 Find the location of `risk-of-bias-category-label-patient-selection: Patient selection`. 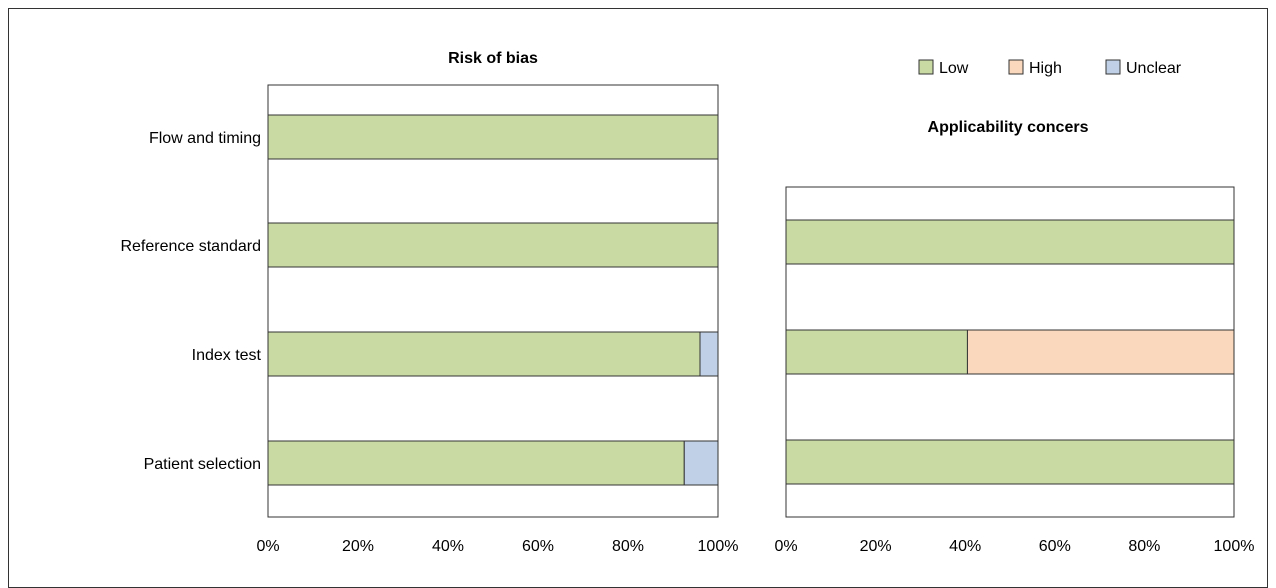

risk-of-bias-category-label-patient-selection: Patient selection is located at coordinates (202, 464).